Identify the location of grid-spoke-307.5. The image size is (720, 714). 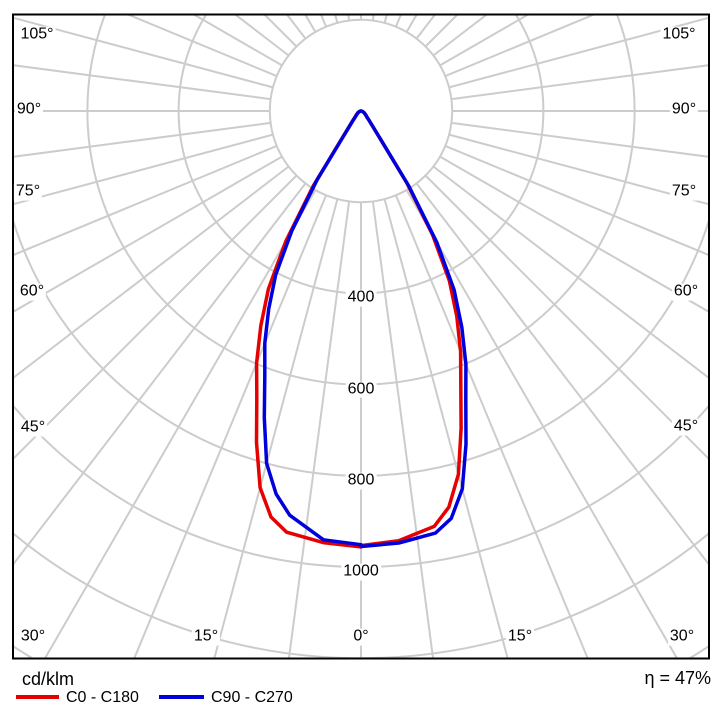
(152, 272).